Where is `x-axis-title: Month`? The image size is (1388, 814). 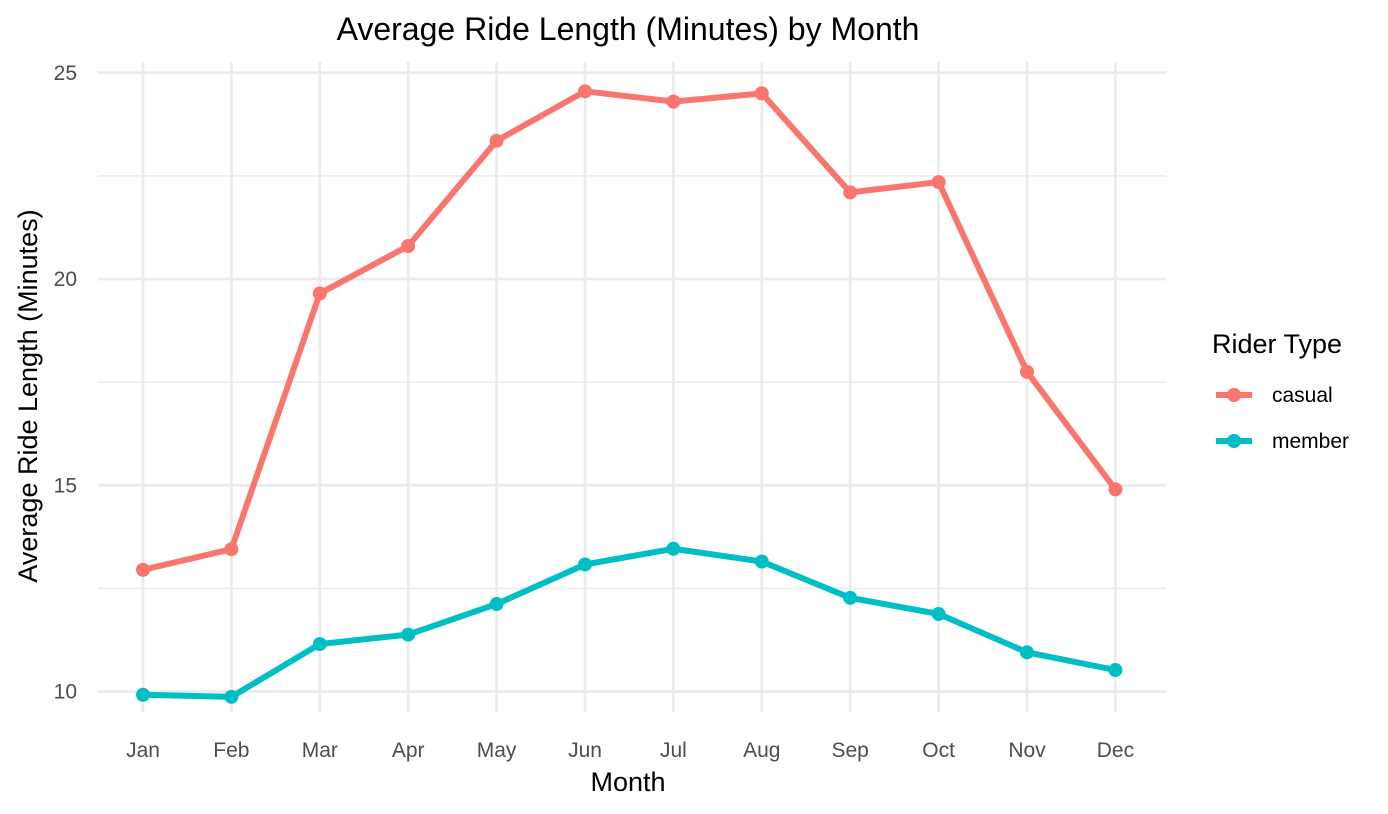 x-axis-title: Month is located at coordinates (627, 782).